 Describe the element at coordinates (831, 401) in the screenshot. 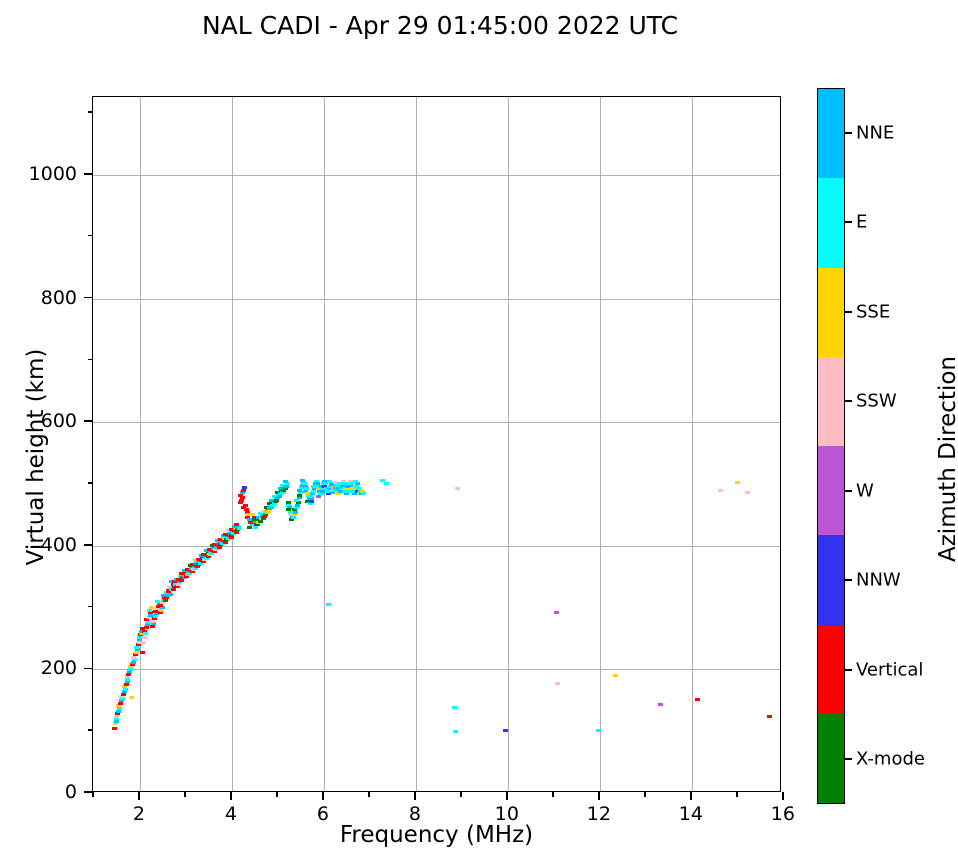

I see `colorbar-segment-ssw` at that location.